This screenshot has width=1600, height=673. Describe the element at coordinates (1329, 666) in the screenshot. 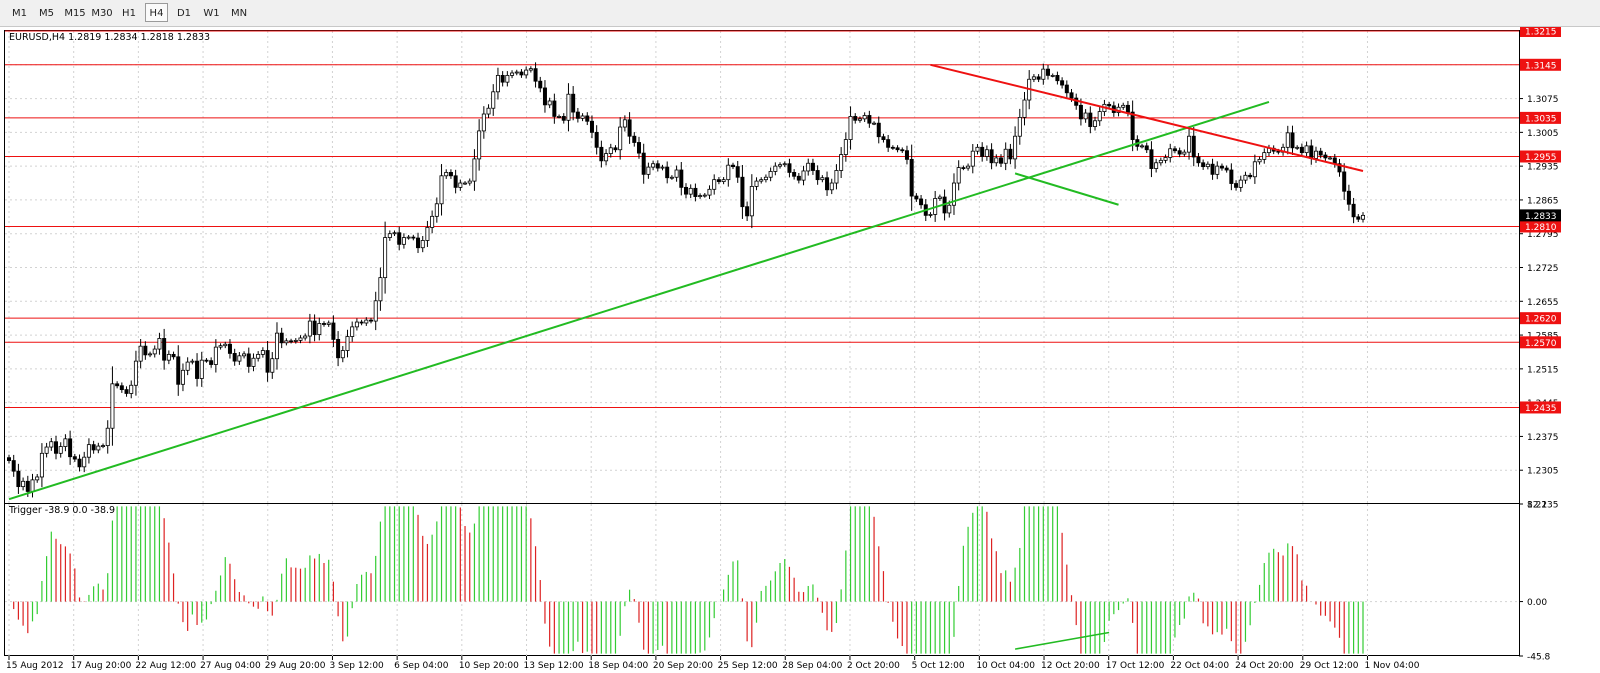

I see `x-tick-label: 29 Oct 12:00` at that location.